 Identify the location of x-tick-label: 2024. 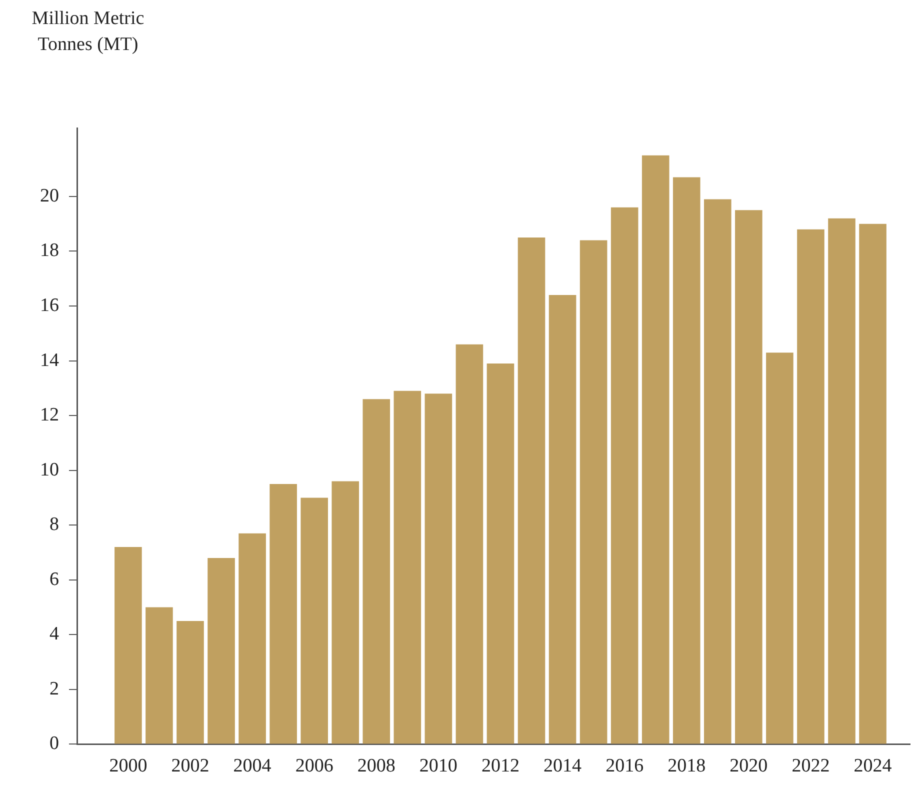
(873, 766).